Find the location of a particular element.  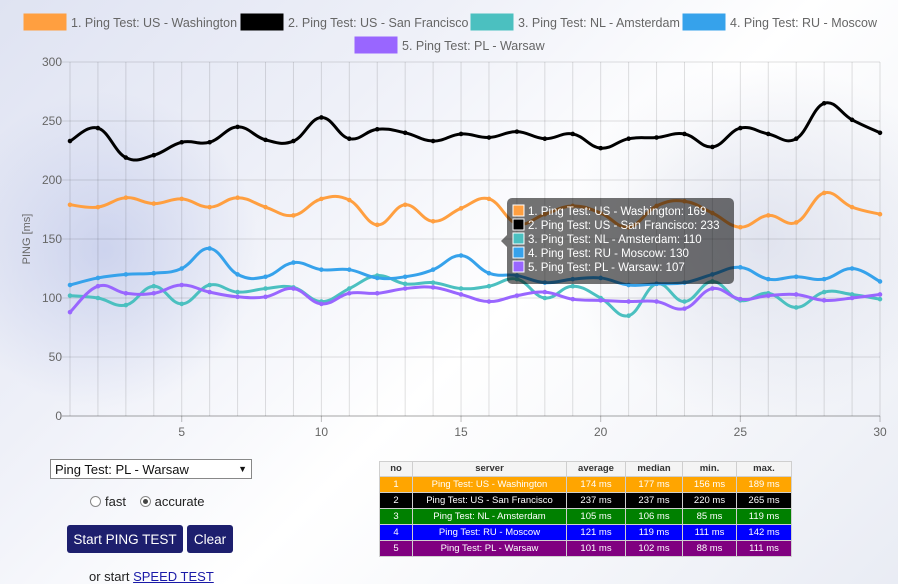

clear-button: Clear is located at coordinates (210, 539).